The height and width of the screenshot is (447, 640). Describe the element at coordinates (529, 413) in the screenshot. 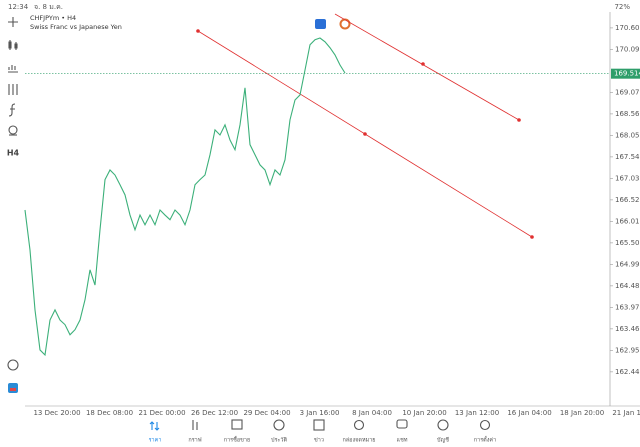

I see `x-tick-label: 16 Jan 04:00` at that location.